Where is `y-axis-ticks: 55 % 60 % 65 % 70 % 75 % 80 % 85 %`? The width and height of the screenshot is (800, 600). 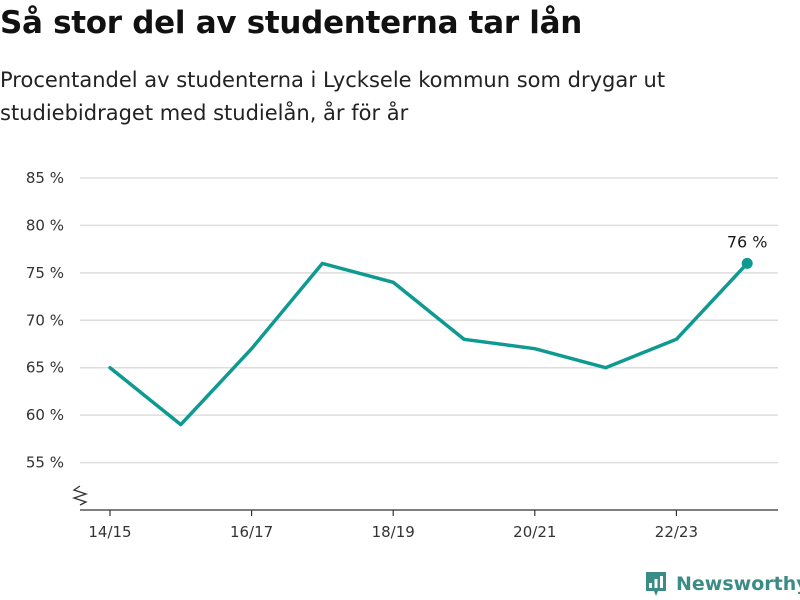
y-axis-ticks: 55 % 60 % 65 % 70 % 75 % 80 % 85 % is located at coordinates (45, 320).